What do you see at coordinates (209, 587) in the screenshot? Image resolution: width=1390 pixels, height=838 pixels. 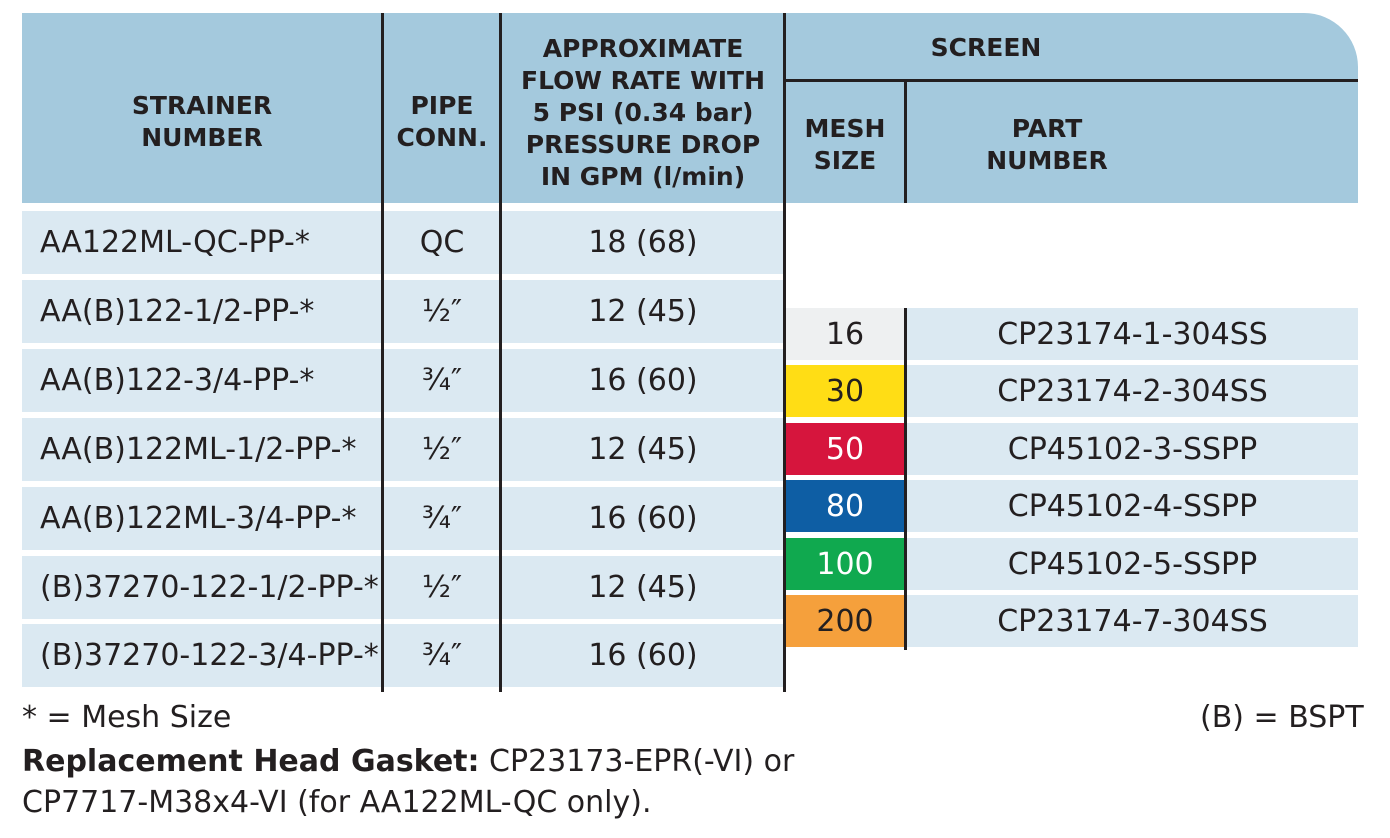 I see `strainer-number-cell: (B)37270-122-1/2-PP-*` at bounding box center [209, 587].